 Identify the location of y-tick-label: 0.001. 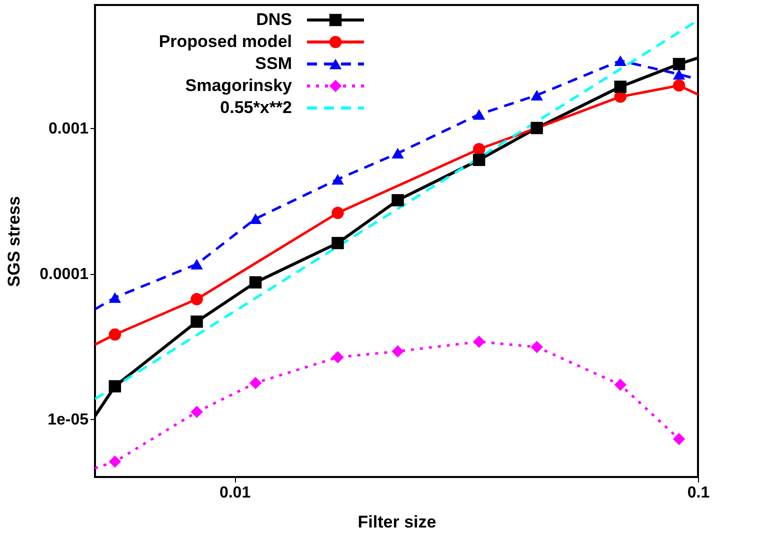
(68, 129).